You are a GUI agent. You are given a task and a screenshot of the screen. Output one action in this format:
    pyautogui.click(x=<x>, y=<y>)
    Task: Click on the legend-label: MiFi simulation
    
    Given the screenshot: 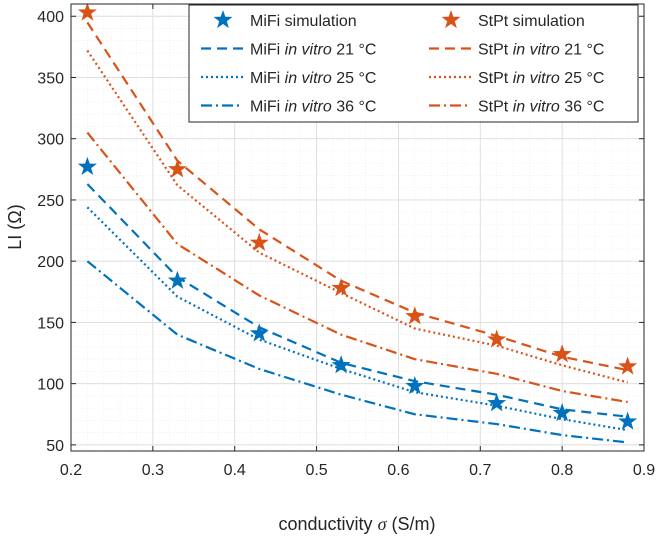 What is the action you would take?
    pyautogui.click(x=303, y=21)
    